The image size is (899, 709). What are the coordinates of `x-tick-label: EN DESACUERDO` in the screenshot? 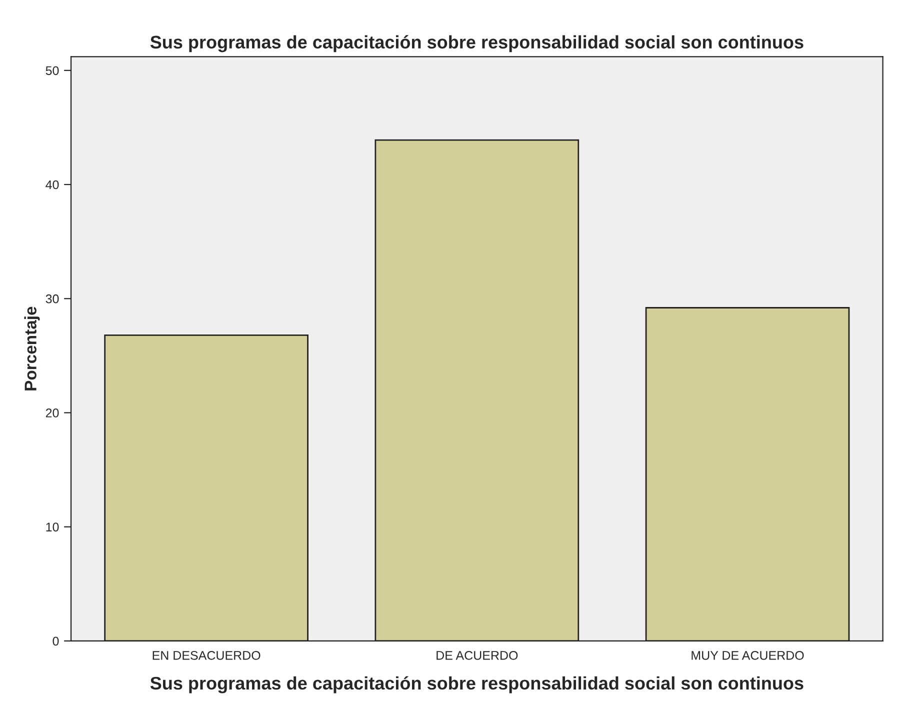 It's located at (206, 655).